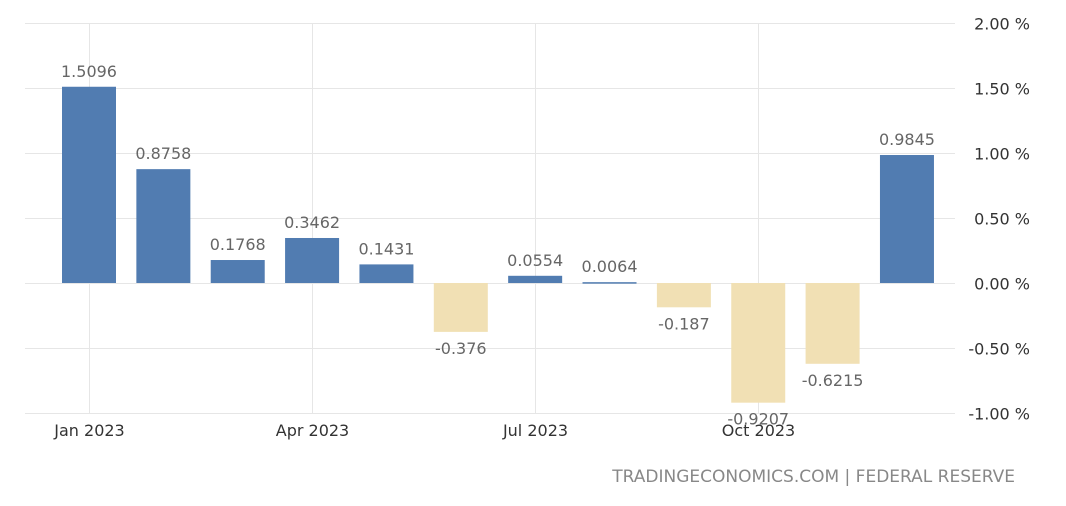 The width and height of the screenshot is (1066, 506). Describe the element at coordinates (1002, 24) in the screenshot. I see `y-tick-label: 2.00 %` at that location.